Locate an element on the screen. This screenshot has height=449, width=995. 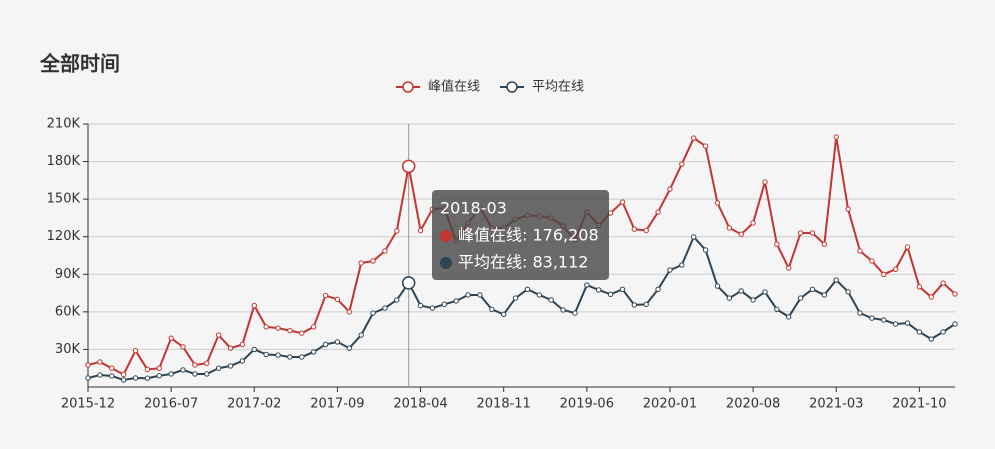
tooltip: 2018-03 峰值在线: 176,208 平均在线: 83,112 is located at coordinates (520, 235).